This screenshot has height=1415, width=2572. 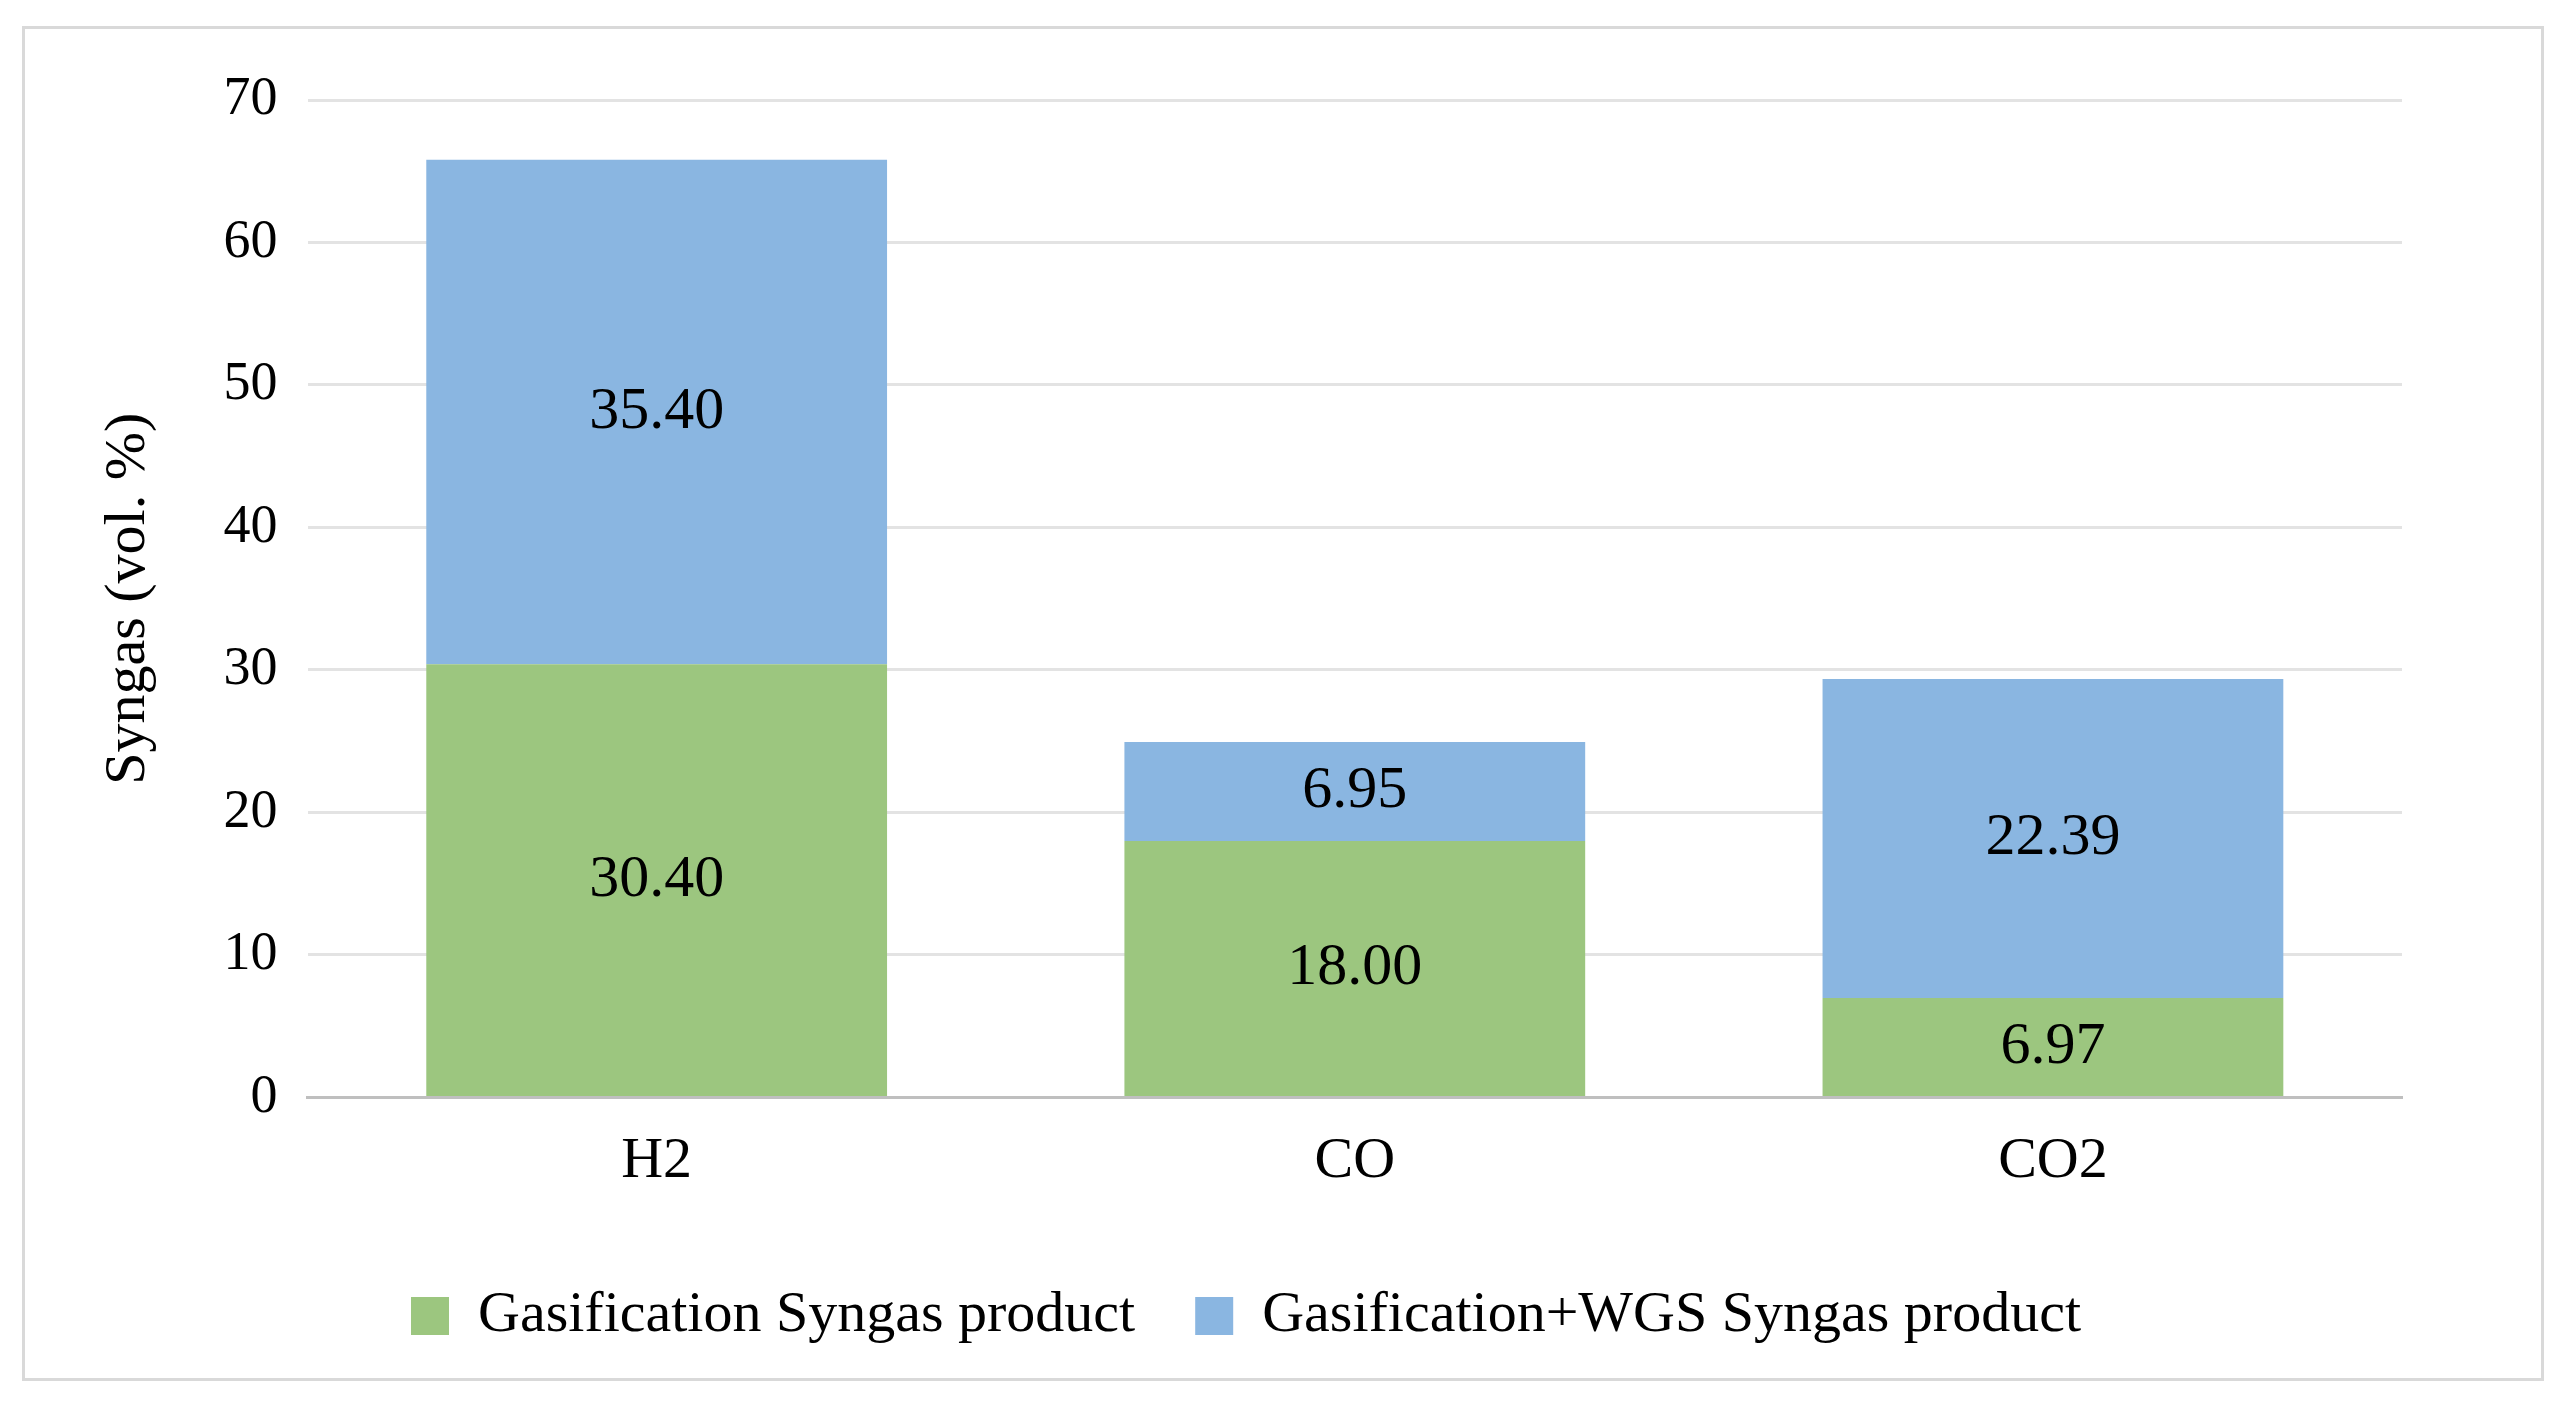 I want to click on y-tick-label: 20, so click(x=250, y=808).